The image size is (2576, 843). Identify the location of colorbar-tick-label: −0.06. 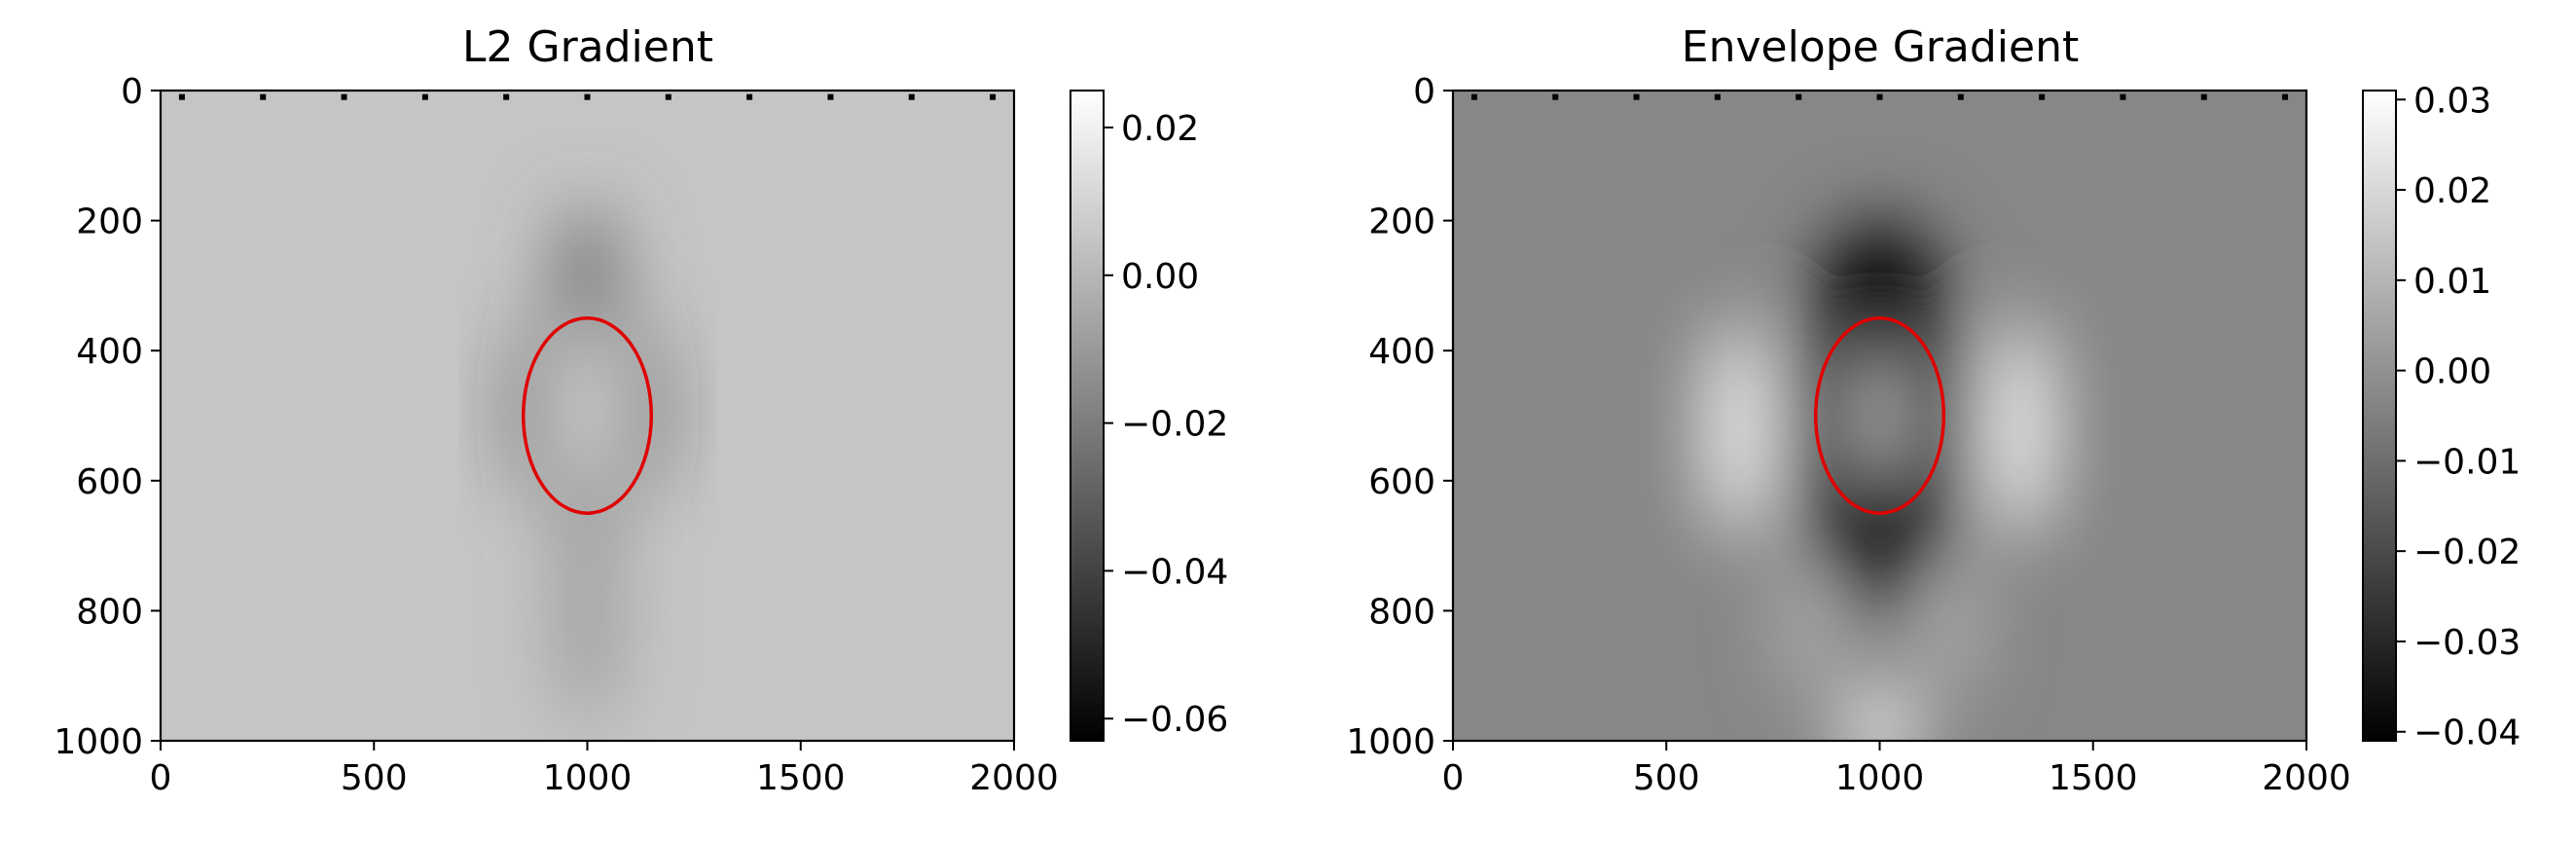
(1174, 720).